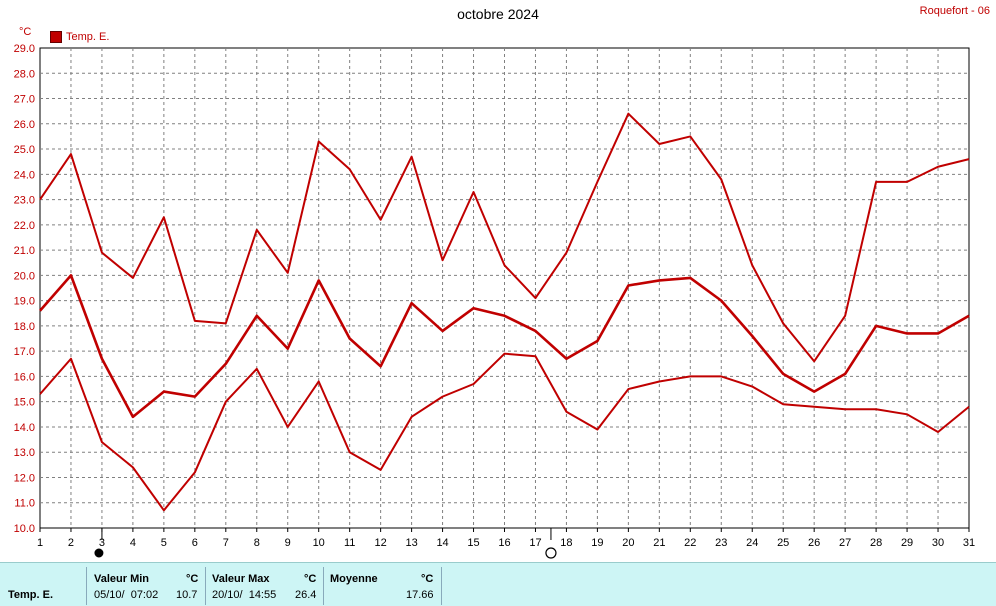 Image resolution: width=996 pixels, height=606 pixels. What do you see at coordinates (40, 543) in the screenshot?
I see `x-tick-label: 1` at bounding box center [40, 543].